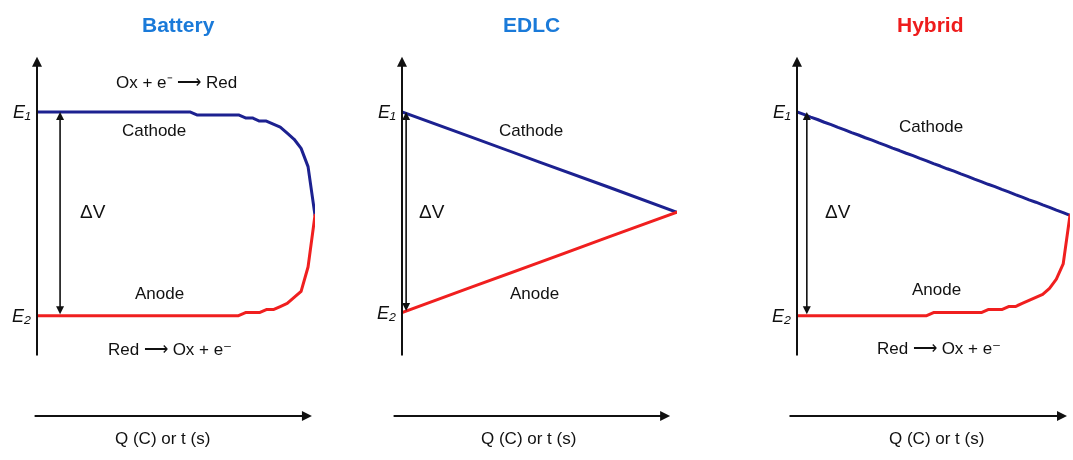  What do you see at coordinates (930, 24) in the screenshot?
I see `chart-title: Hybrid` at bounding box center [930, 24].